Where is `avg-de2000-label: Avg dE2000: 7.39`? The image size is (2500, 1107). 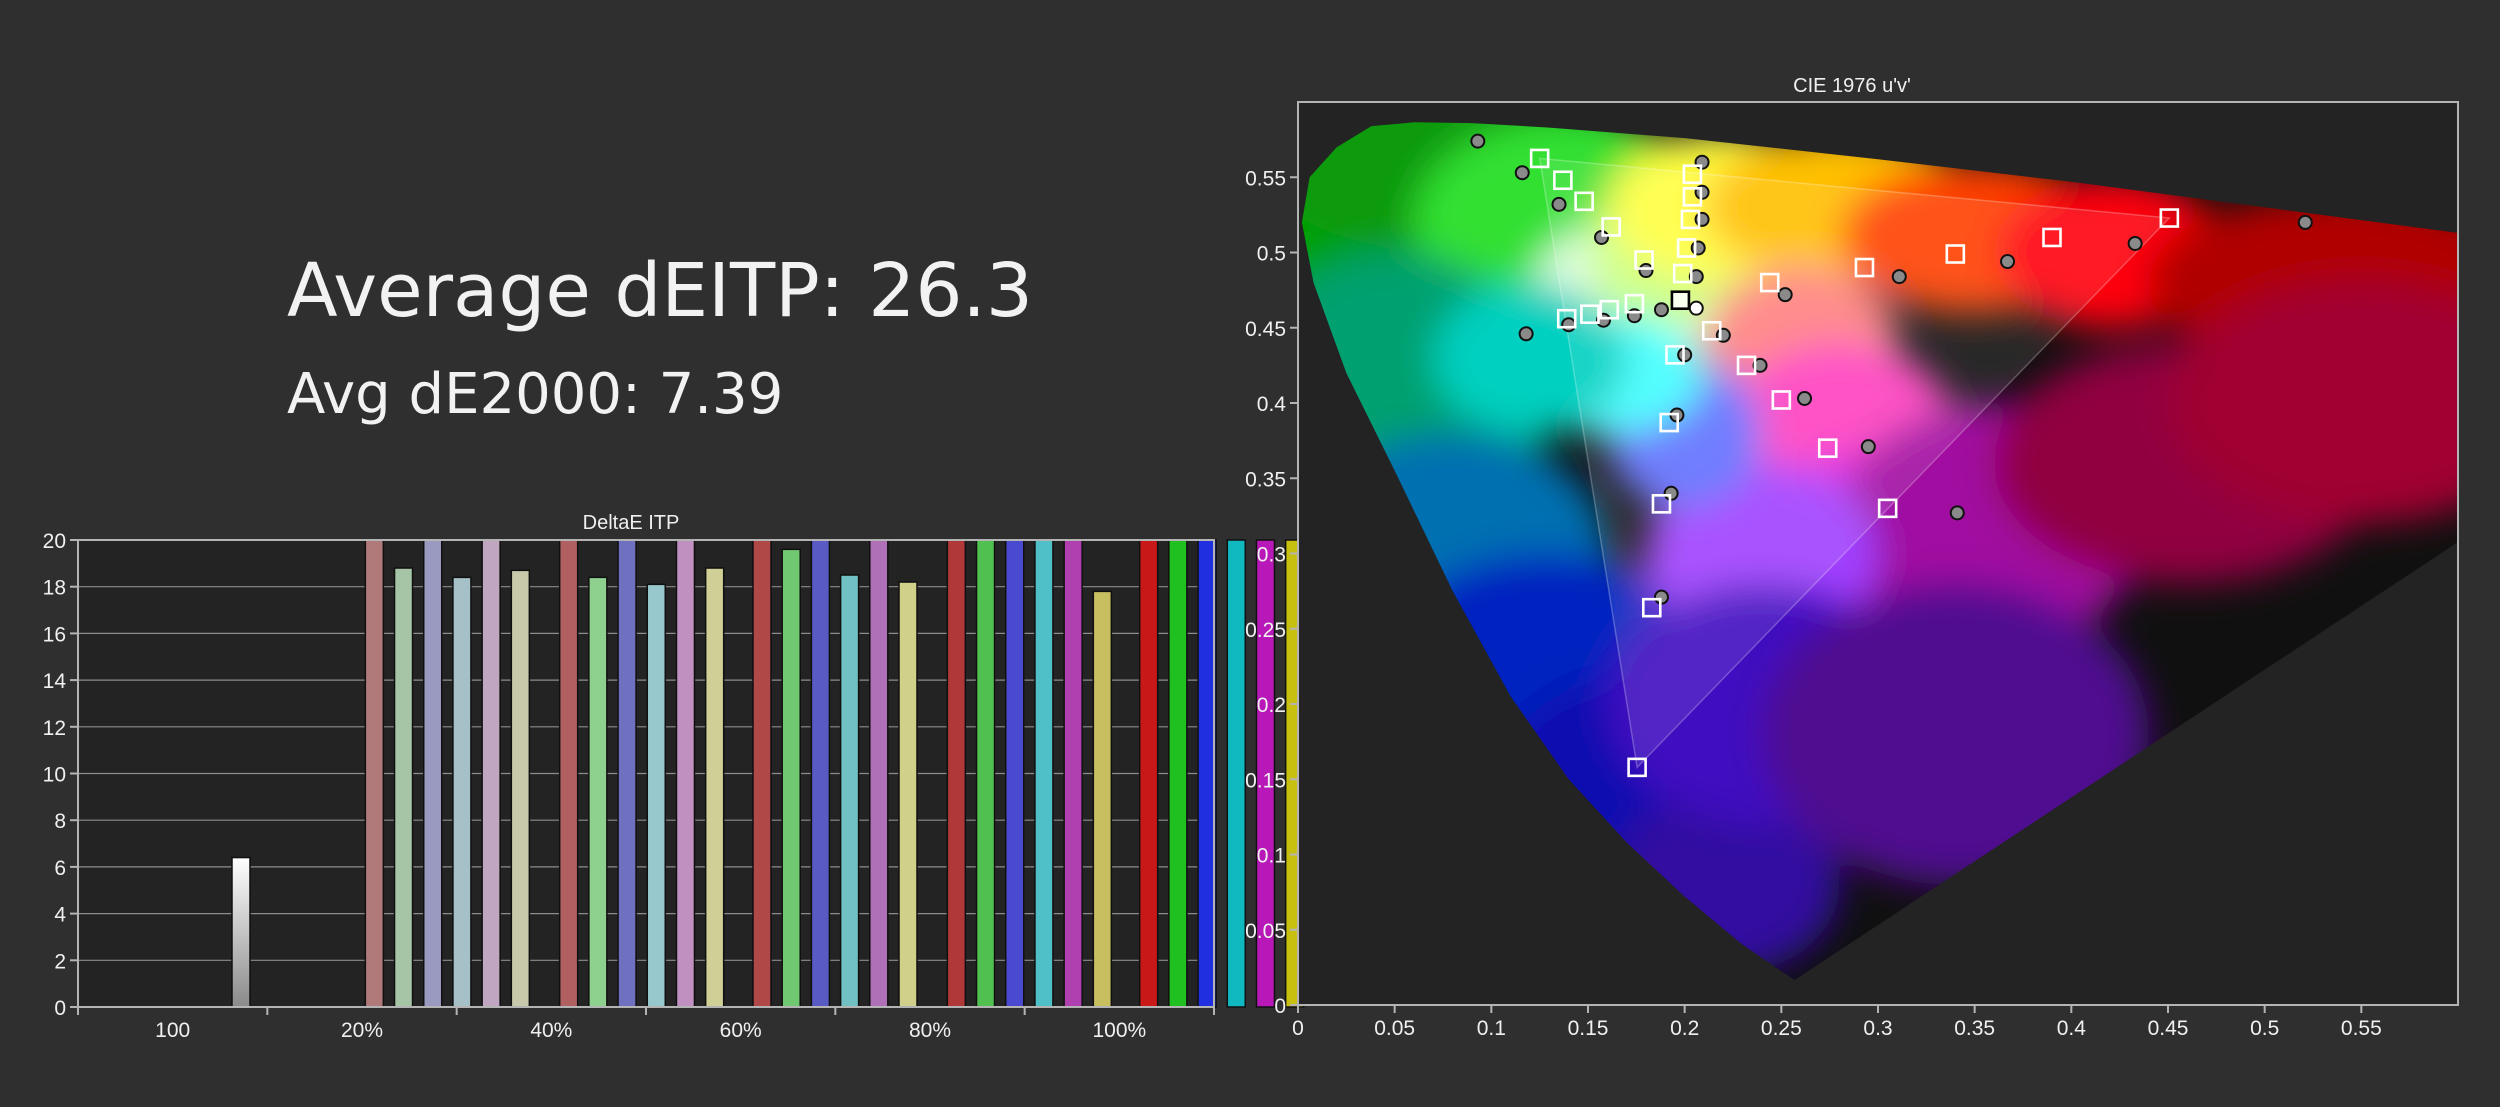
avg-de2000-label: Avg dE2000: 7.39 is located at coordinates (535, 394).